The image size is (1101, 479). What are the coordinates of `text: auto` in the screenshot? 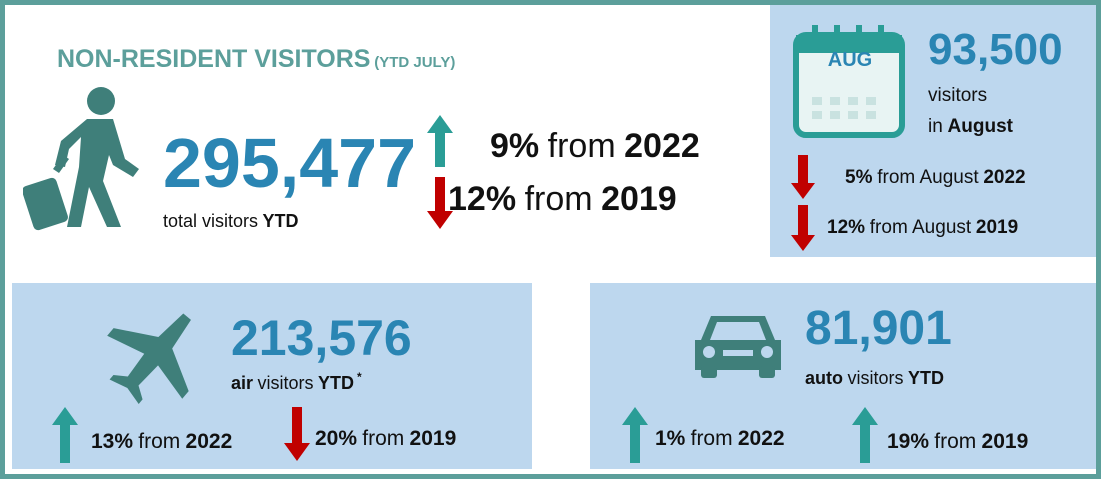 It's located at (824, 378).